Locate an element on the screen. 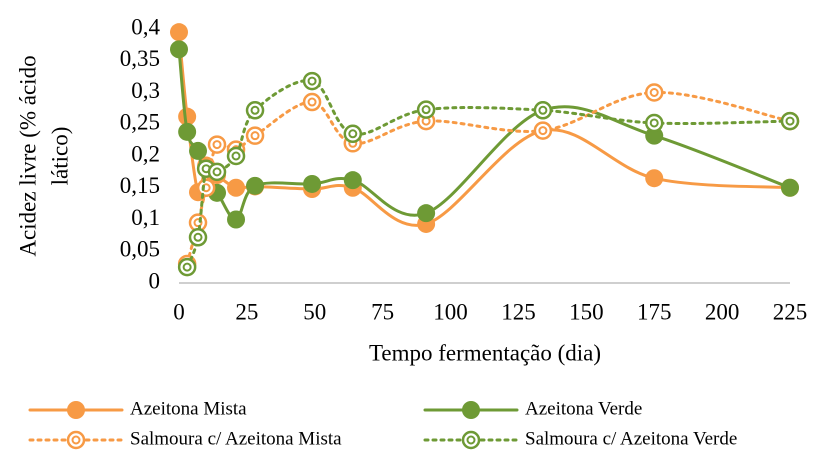 The height and width of the screenshot is (455, 831). y-tick-label: 0,4 is located at coordinates (145, 26).